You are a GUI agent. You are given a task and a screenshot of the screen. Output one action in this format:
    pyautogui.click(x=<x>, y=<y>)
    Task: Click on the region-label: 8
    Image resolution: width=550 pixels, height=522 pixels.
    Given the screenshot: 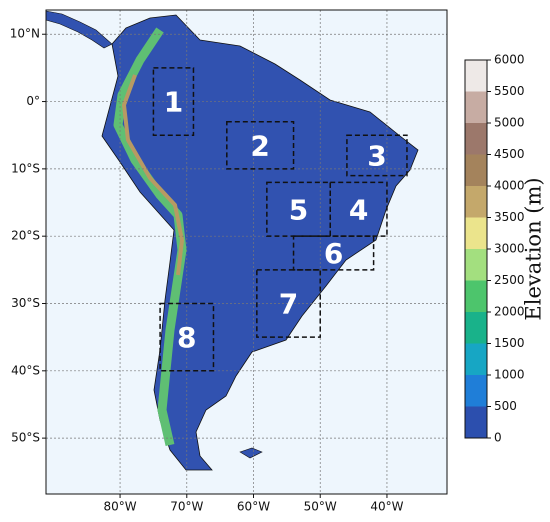 What is the action you would take?
    pyautogui.click(x=186, y=337)
    